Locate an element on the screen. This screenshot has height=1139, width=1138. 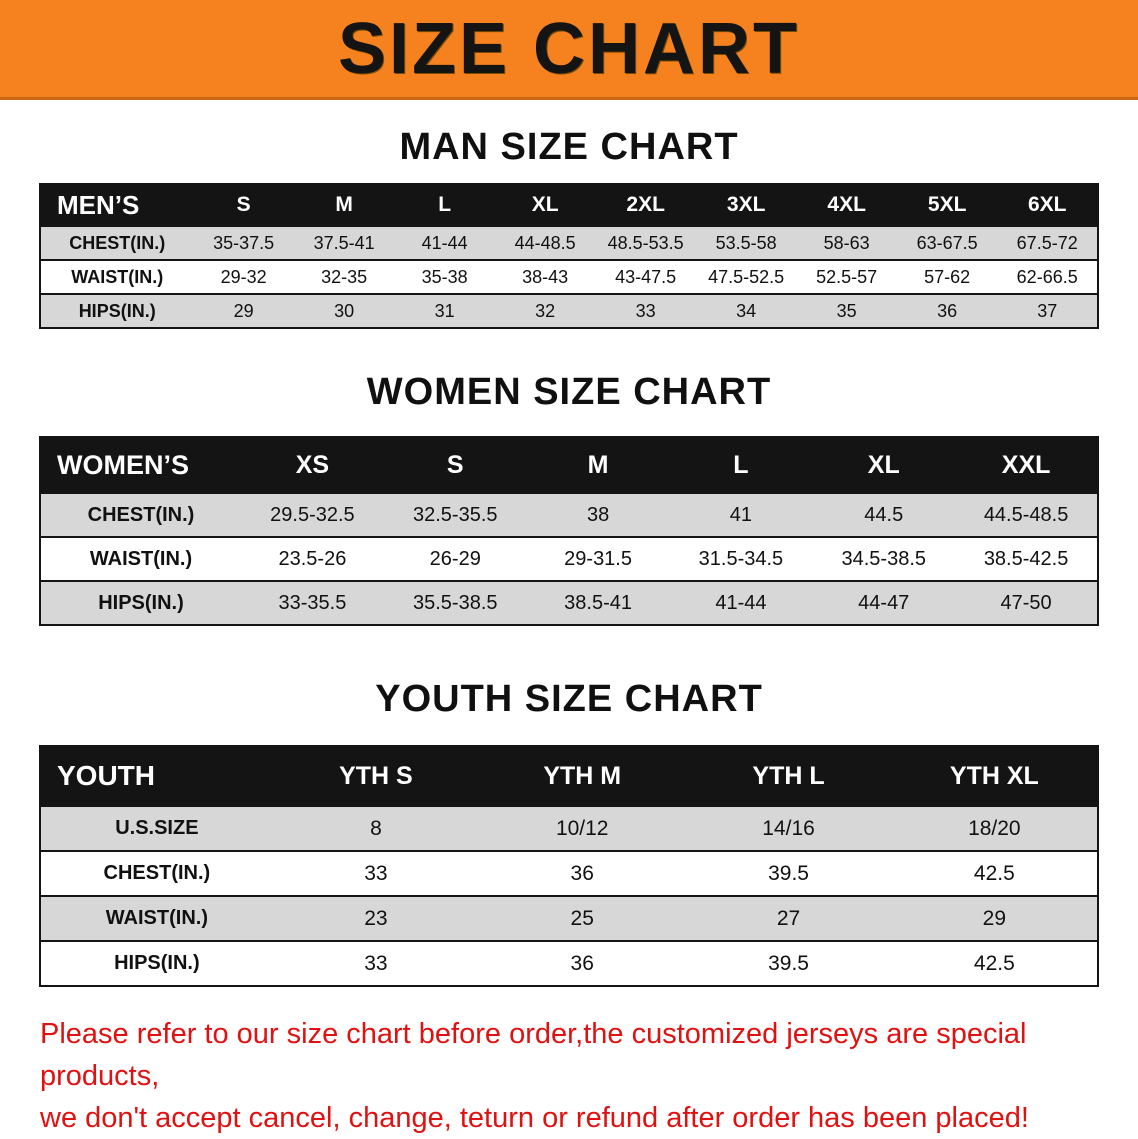
column-header: YTH M is located at coordinates (582, 776).